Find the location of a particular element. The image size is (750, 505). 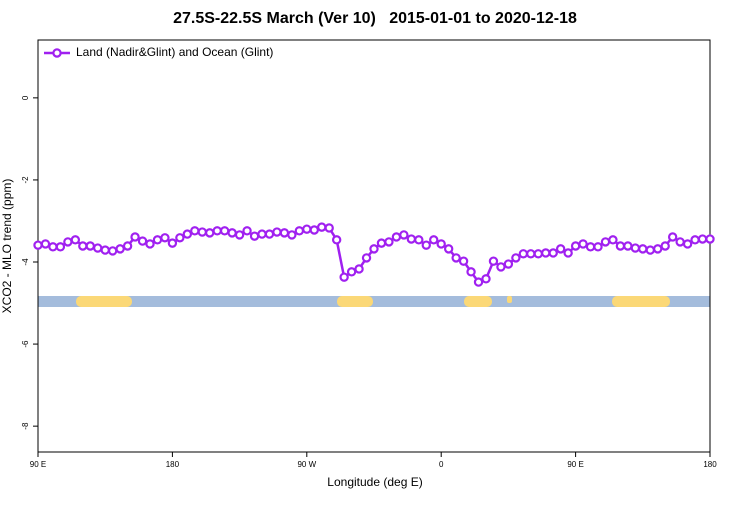

x-tick-label: 0 is located at coordinates (441, 464).